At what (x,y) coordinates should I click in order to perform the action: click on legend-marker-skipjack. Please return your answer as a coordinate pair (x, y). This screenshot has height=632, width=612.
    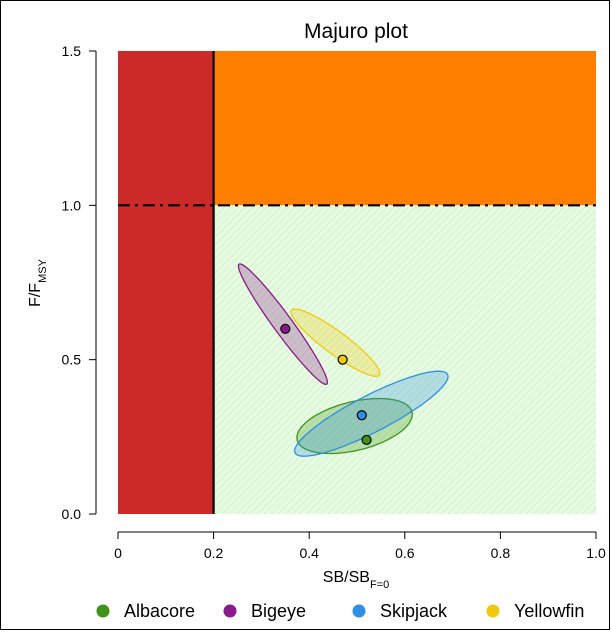
    Looking at the image, I should click on (359, 611).